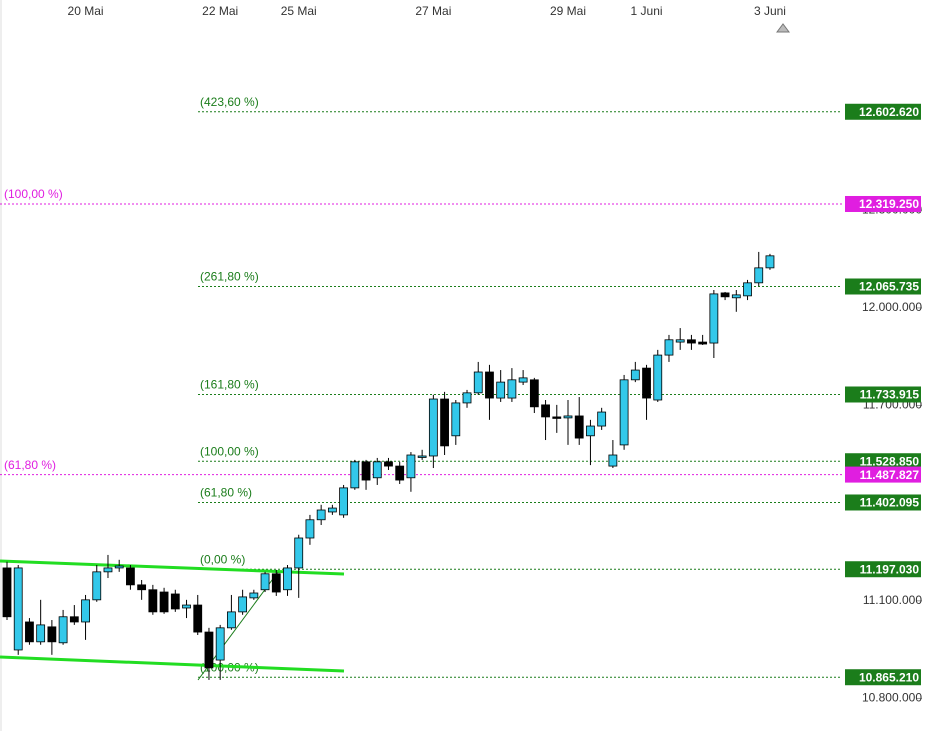 The width and height of the screenshot is (930, 731). Describe the element at coordinates (889, 112) in the screenshot. I see `price-box-label: 12.602.620` at that location.